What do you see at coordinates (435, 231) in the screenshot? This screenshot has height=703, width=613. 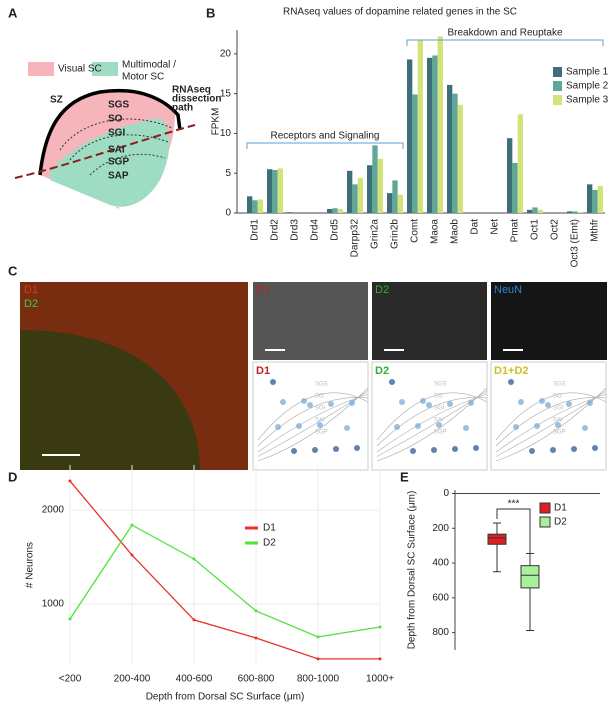 I see `x-tick-label: Maoa` at bounding box center [435, 231].